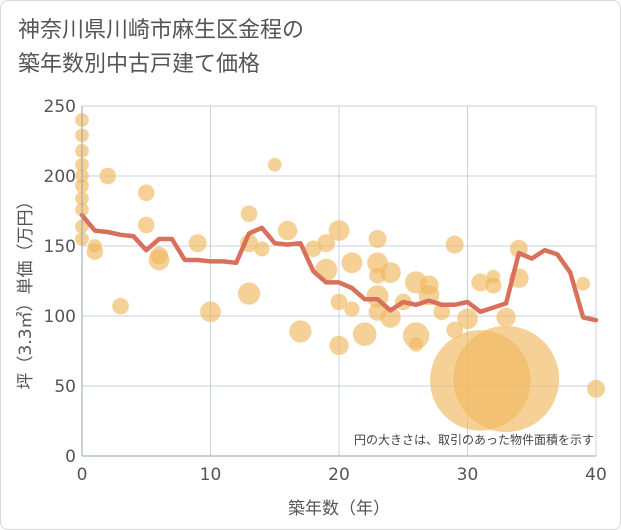  Describe the element at coordinates (161, 30) in the screenshot. I see `chart-title-line1: 神奈川県川崎市麻生区金程の` at that location.